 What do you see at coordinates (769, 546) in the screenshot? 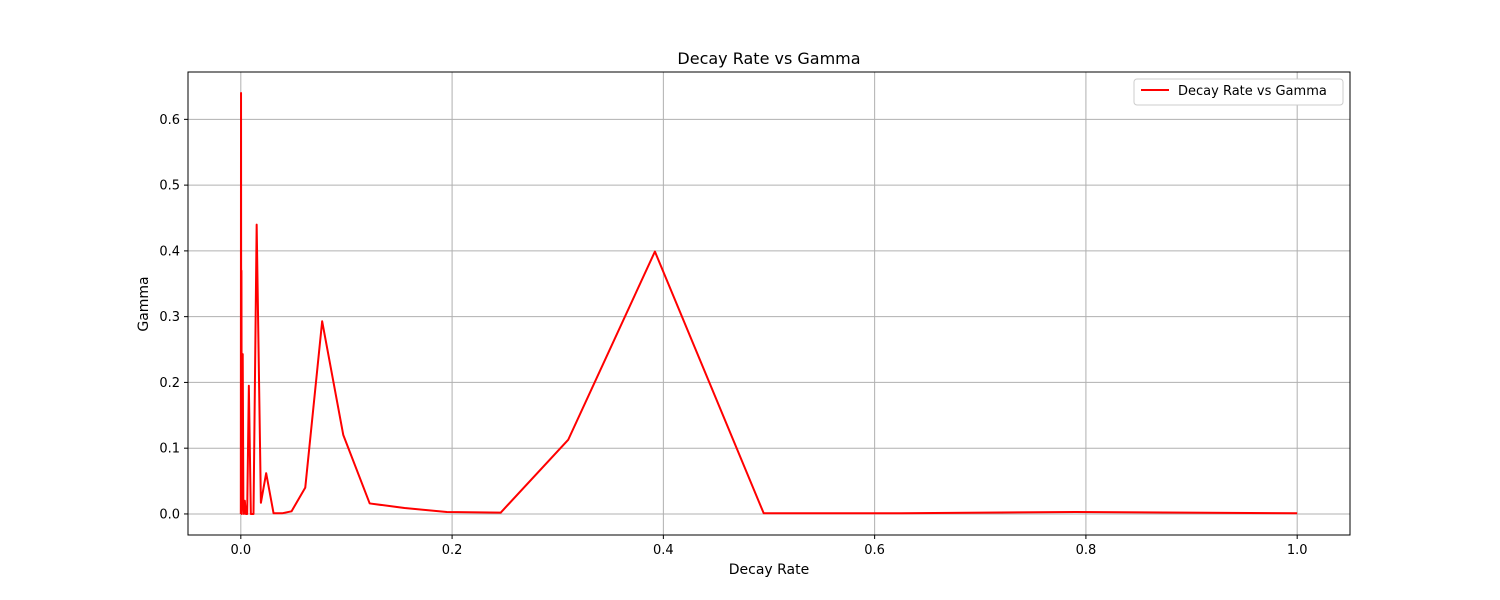
I see `x-axis-ticks: 0.0 0.2 0.4 0.6 0.8 1.0` at bounding box center [769, 546].